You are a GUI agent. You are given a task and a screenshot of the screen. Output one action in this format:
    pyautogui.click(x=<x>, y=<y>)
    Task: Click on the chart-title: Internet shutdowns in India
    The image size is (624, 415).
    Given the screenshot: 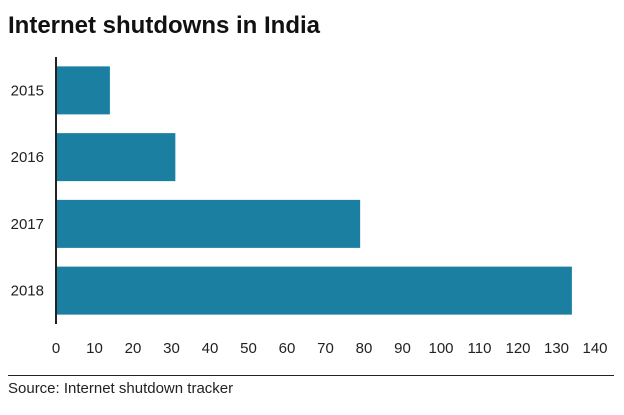 What is the action you would take?
    pyautogui.click(x=164, y=25)
    